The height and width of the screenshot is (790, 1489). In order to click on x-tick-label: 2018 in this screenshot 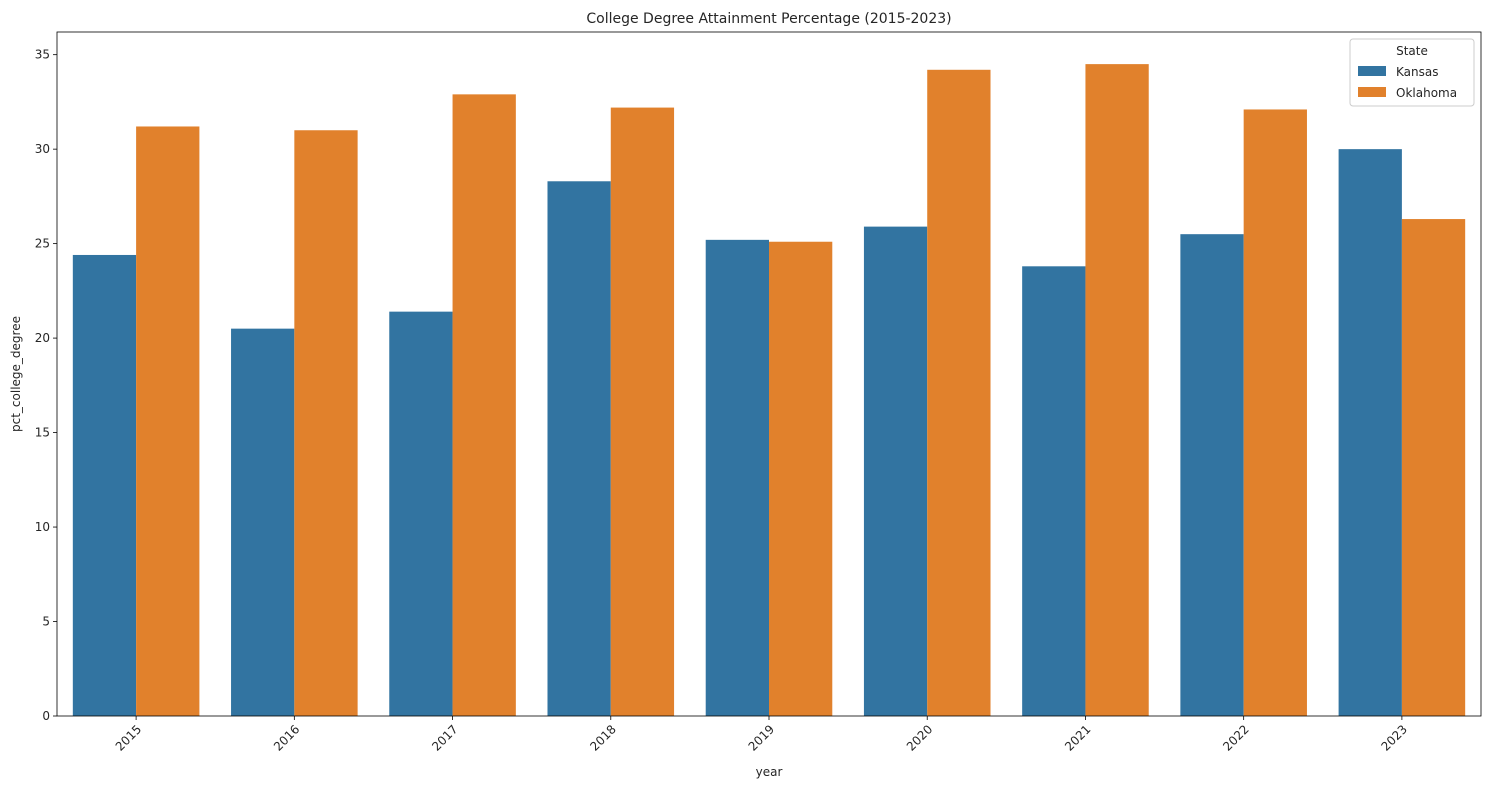, I will do `click(602, 737)`.